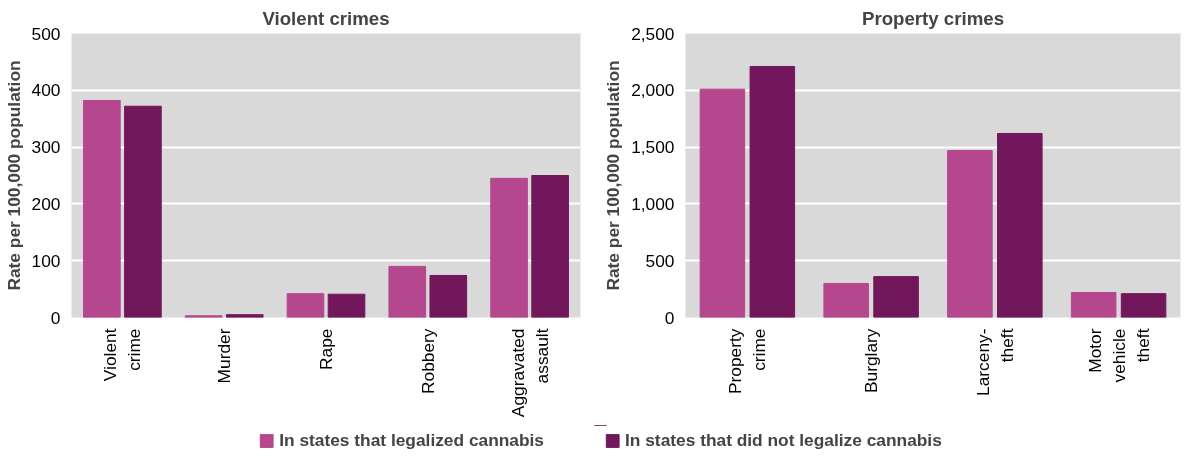 The height and width of the screenshot is (463, 1200). What do you see at coordinates (427, 361) in the screenshot?
I see `x-tick-label: Robbery` at bounding box center [427, 361].